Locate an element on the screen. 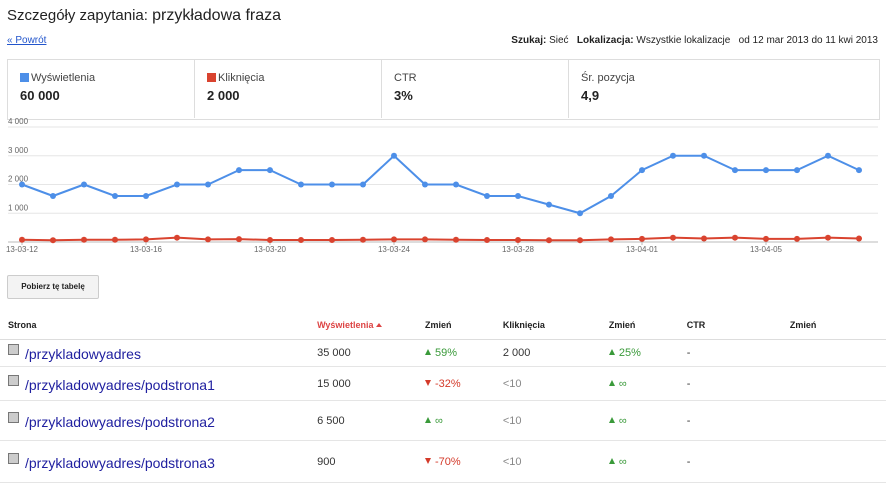  sort-indicator is located at coordinates (379, 324).